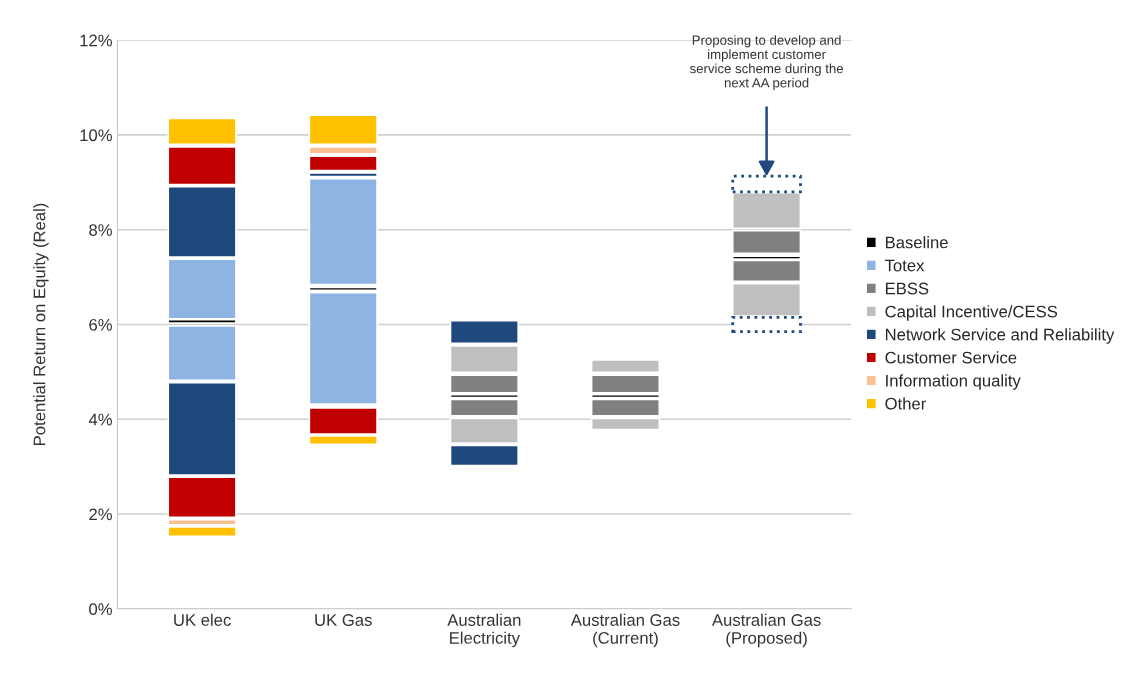 Image resolution: width=1129 pixels, height=681 pixels. What do you see at coordinates (41, 324) in the screenshot?
I see `y-axis-title: Potential Return on Equity (Real)` at bounding box center [41, 324].